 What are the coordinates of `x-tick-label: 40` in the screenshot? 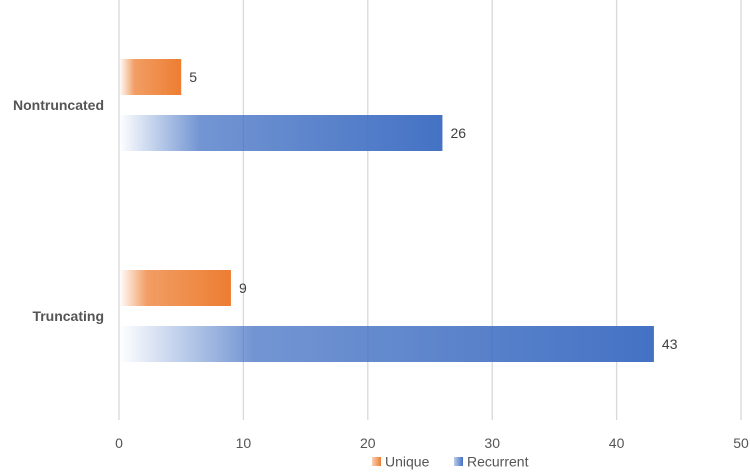 It's located at (617, 443).